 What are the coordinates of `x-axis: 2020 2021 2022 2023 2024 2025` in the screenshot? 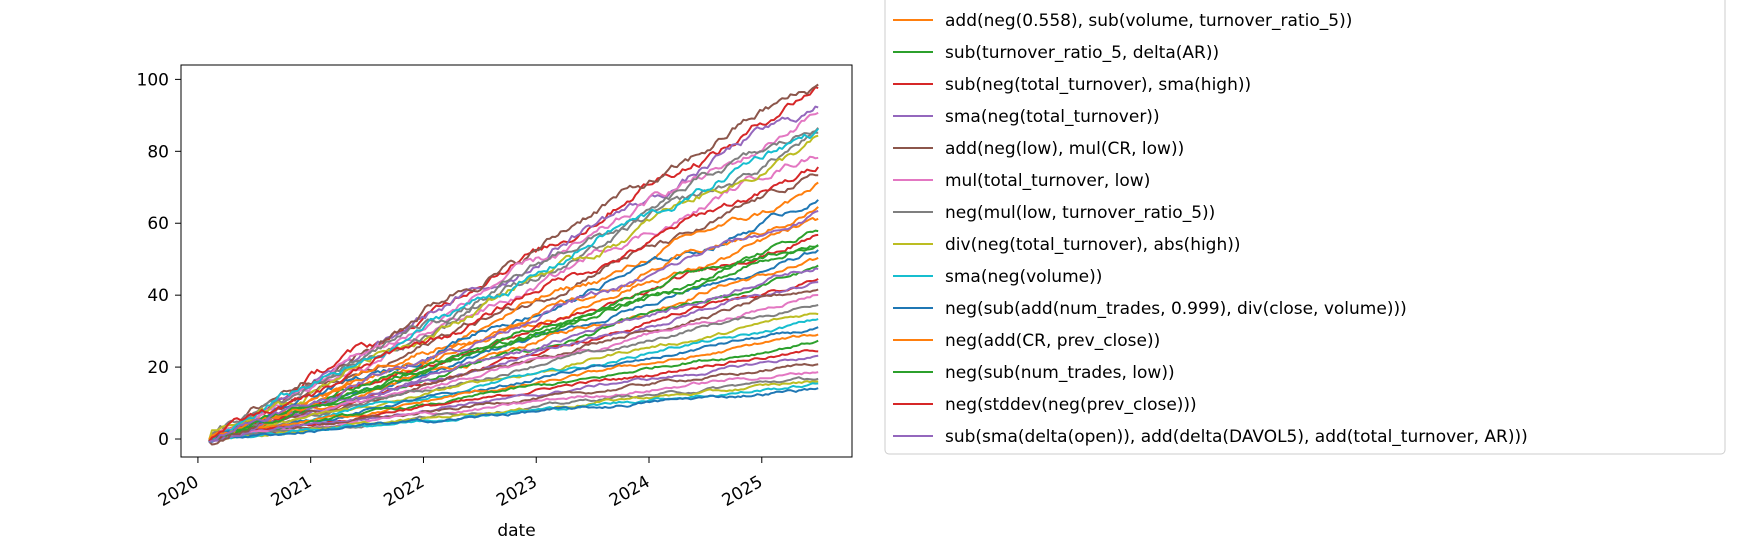 It's located at (460, 484).